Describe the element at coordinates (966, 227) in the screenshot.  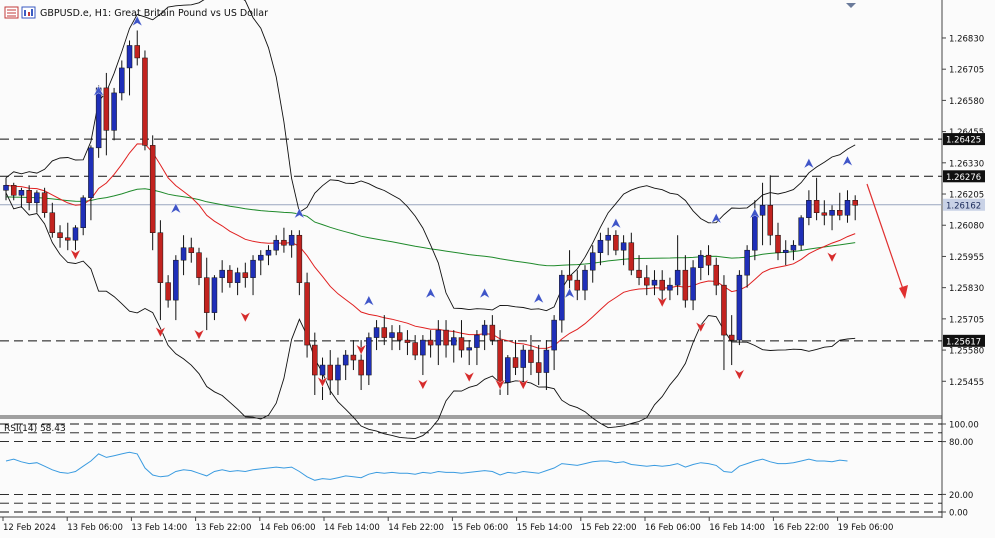
I see `price-tick-label: 1.26080` at that location.